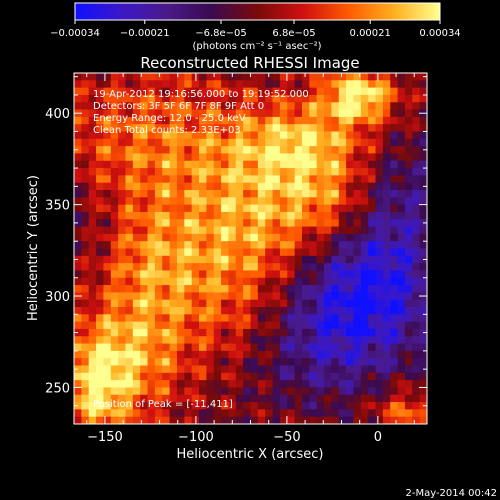 This screenshot has width=500, height=500. I want to click on info-line-detectors: Detectors: 3F 5F 6F 7F 8F 9F Att 0, so click(178, 106).